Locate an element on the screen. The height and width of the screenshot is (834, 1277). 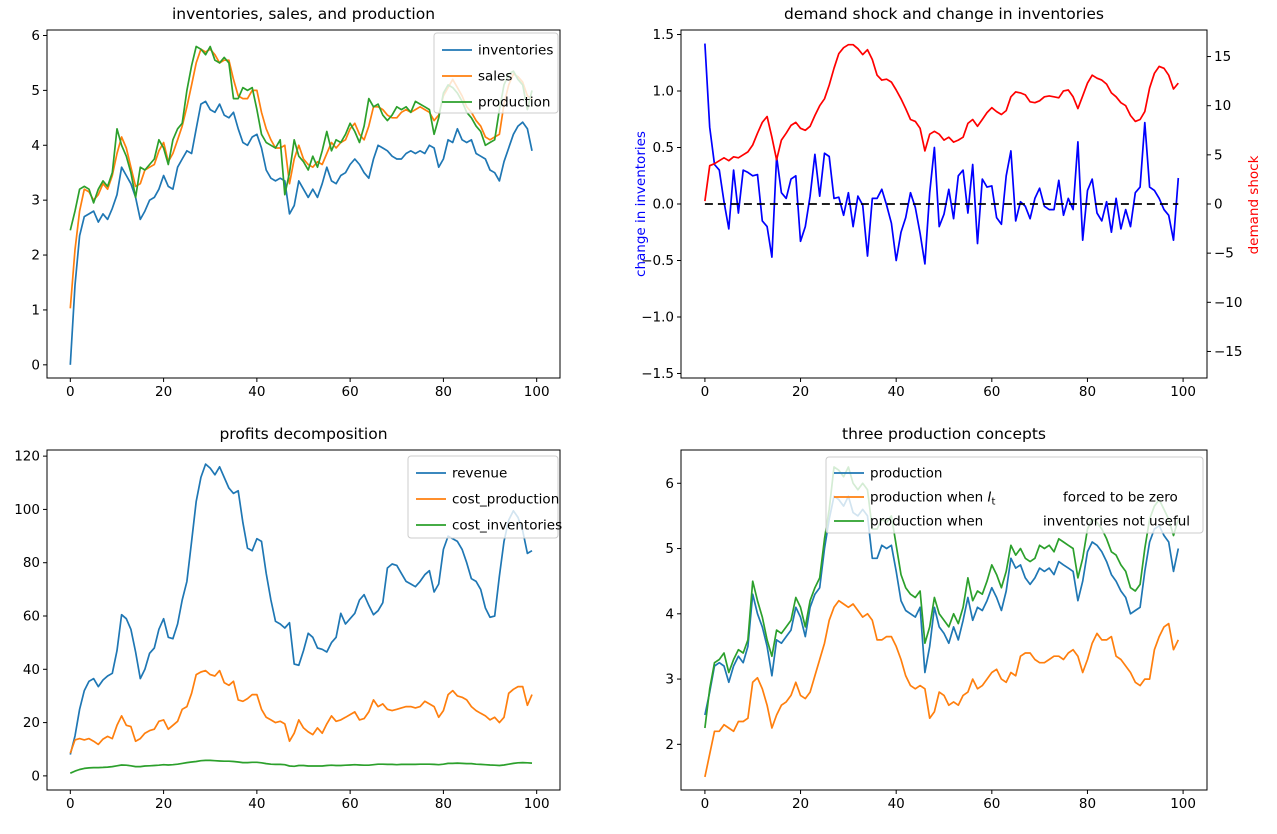
y-tick-label: 20 is located at coordinates (31, 723).